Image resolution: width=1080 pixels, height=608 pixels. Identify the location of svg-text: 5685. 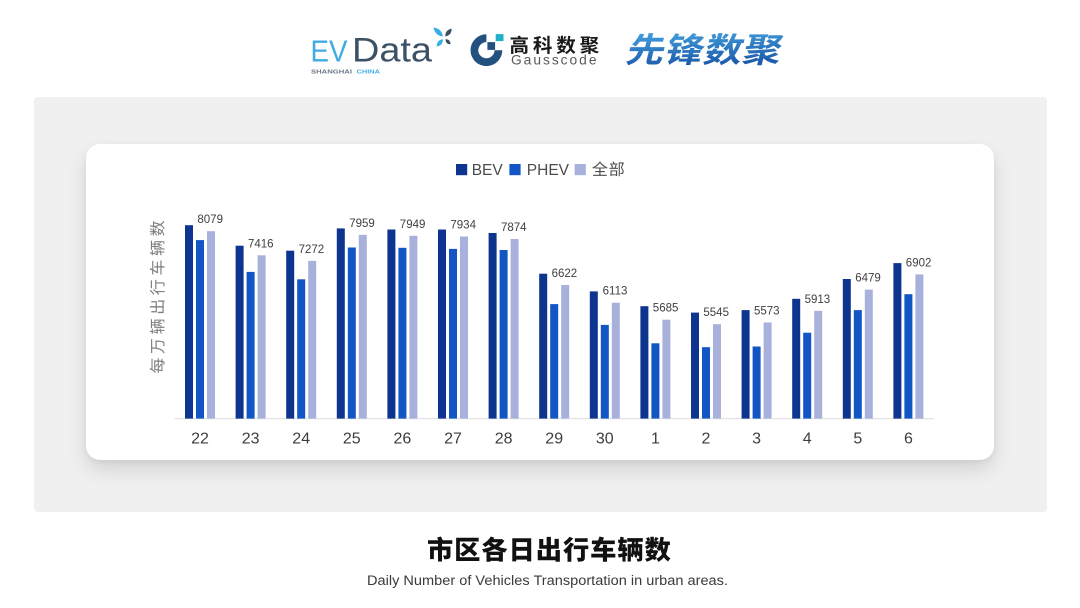
(666, 309).